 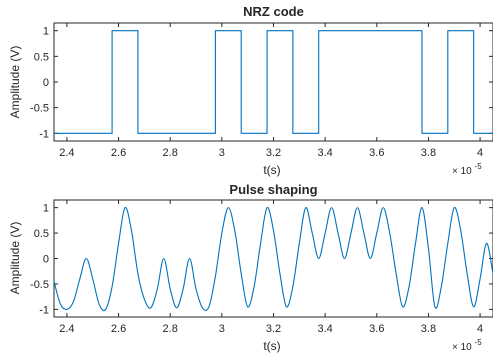 I want to click on pulse-shaping-y-tick-label: 0, so click(x=46, y=260).